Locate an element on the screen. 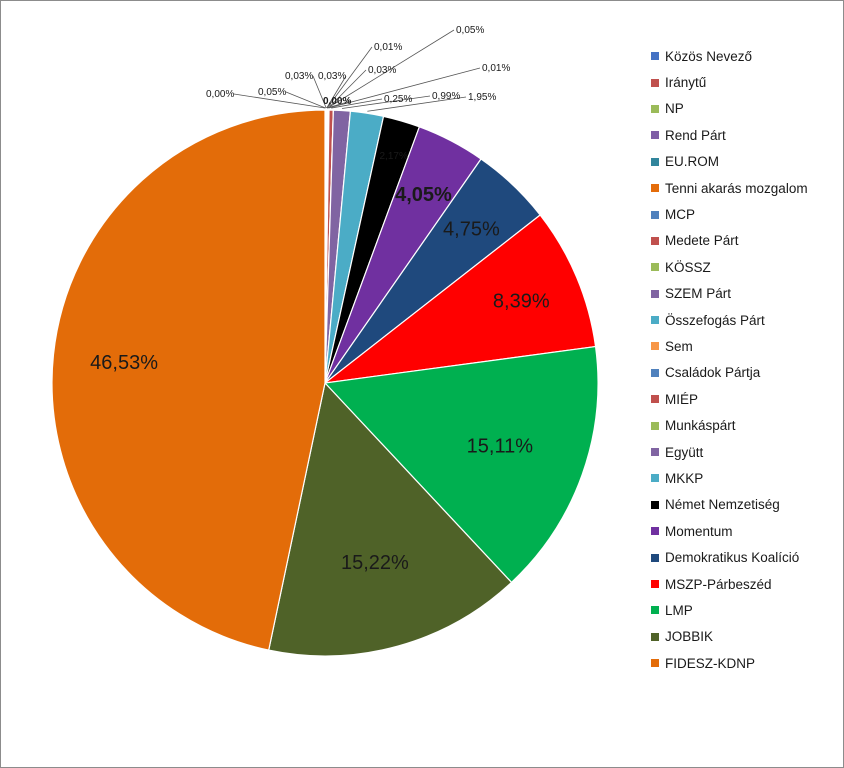  legend-item-csaladok-partja: Családok Pártja is located at coordinates (746, 373).